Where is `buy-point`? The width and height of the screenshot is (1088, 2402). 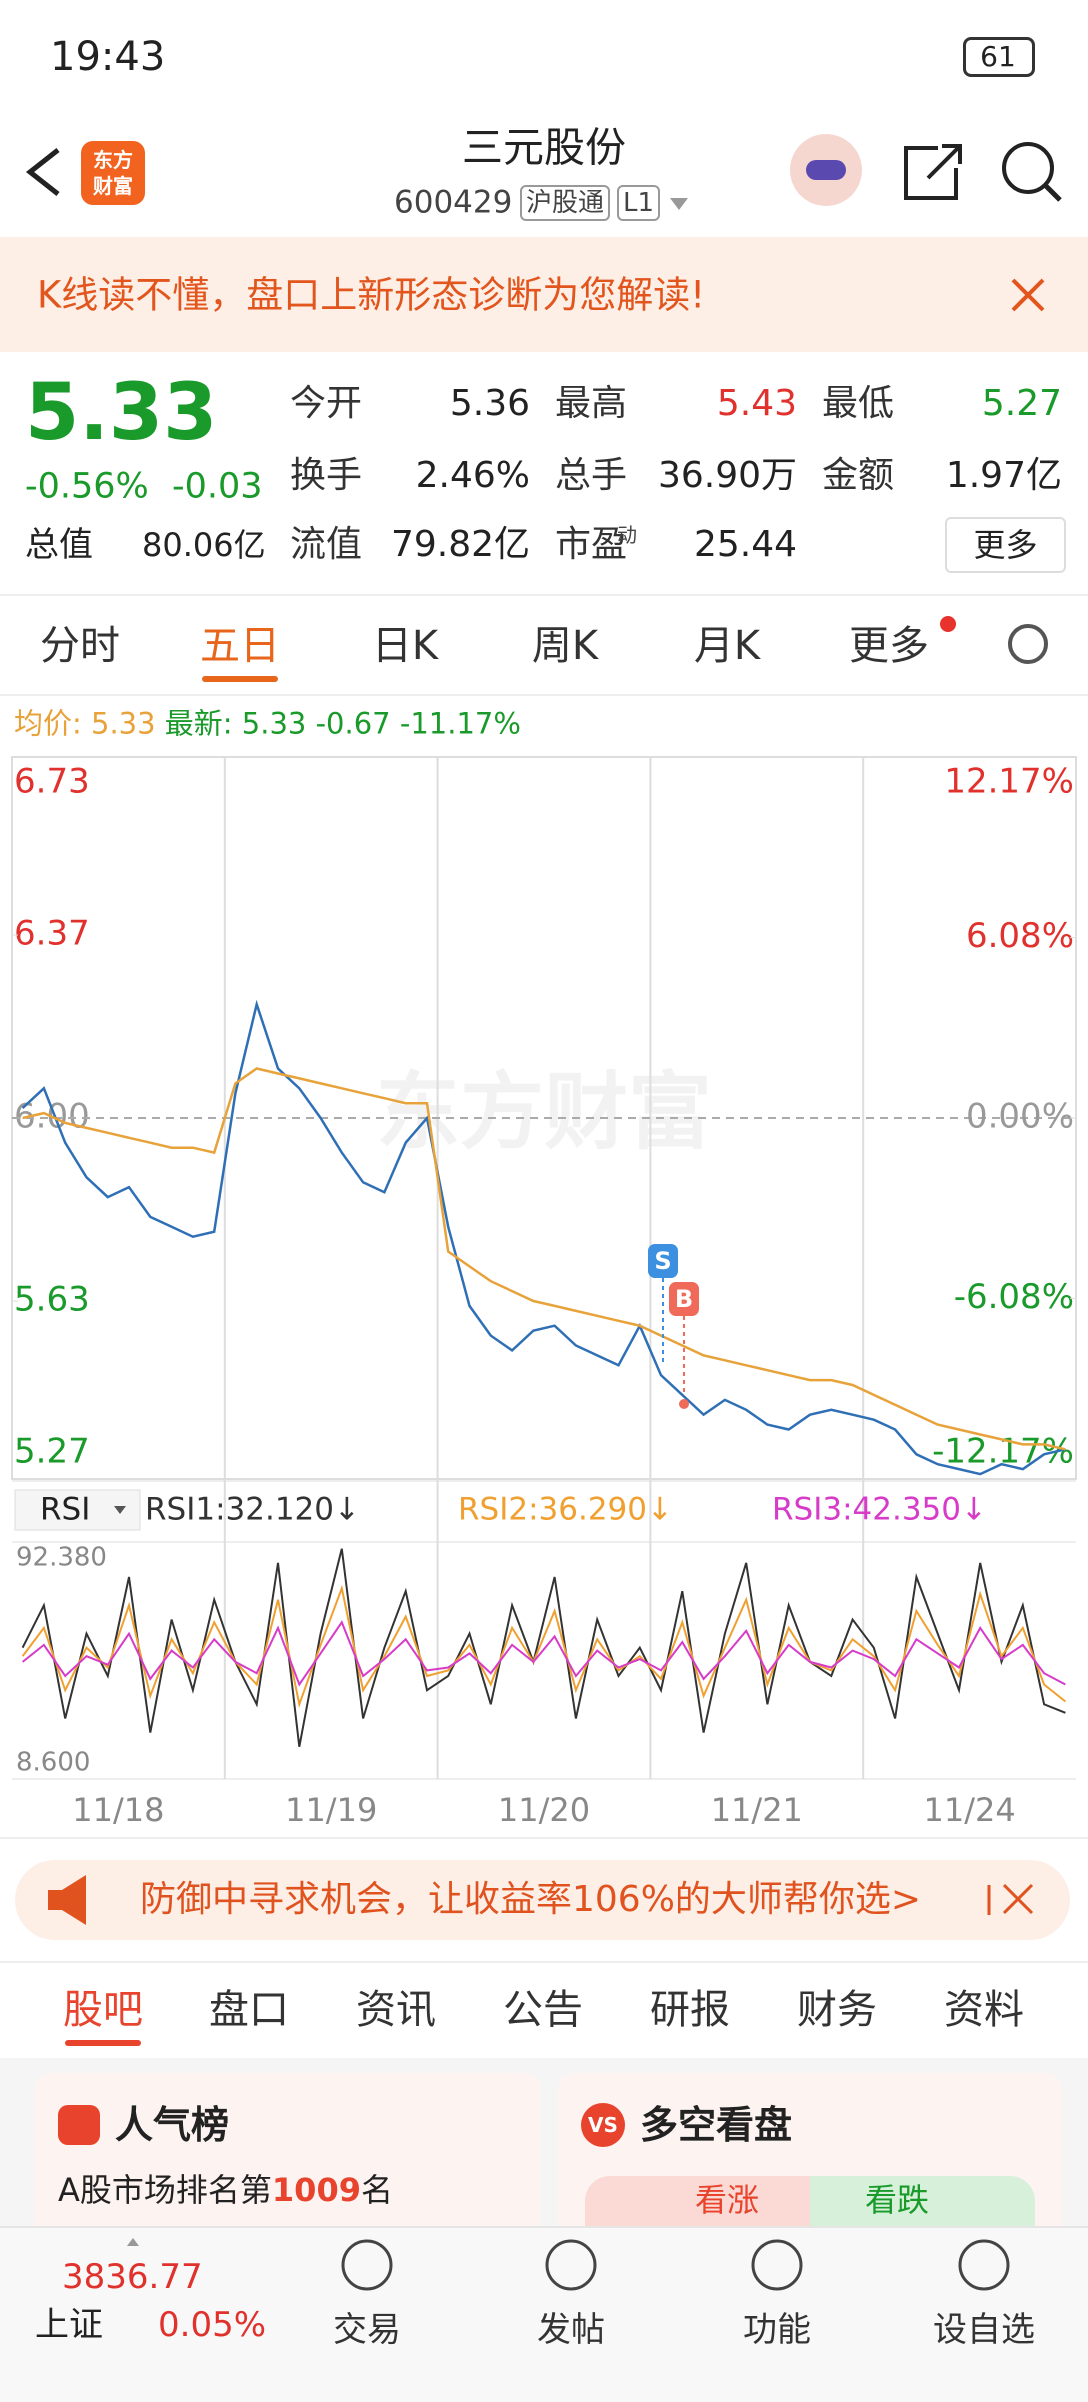 buy-point is located at coordinates (684, 1404).